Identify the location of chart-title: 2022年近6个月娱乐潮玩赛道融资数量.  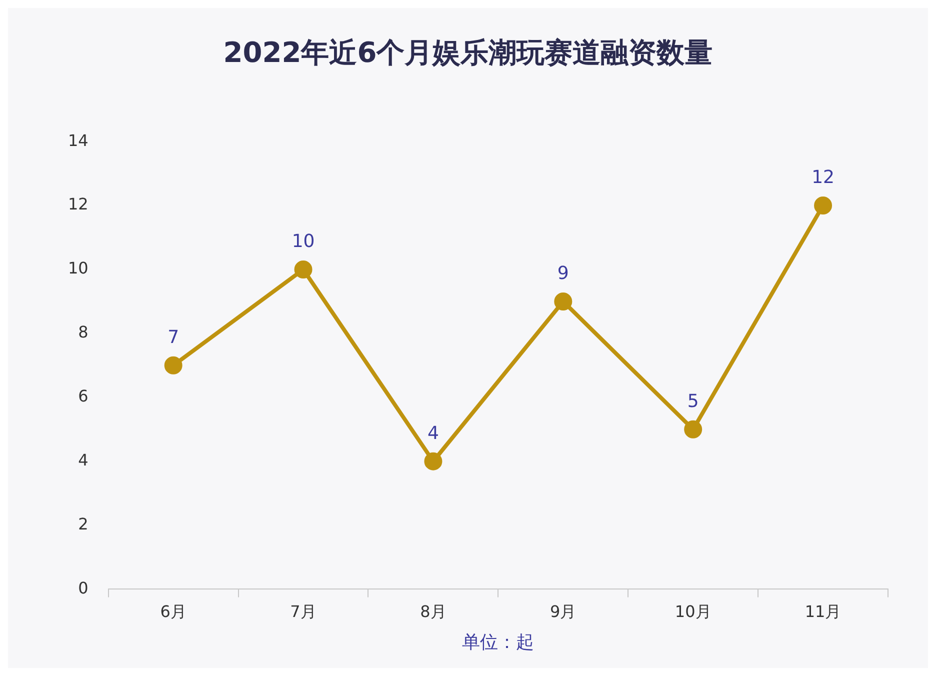
(468, 53).